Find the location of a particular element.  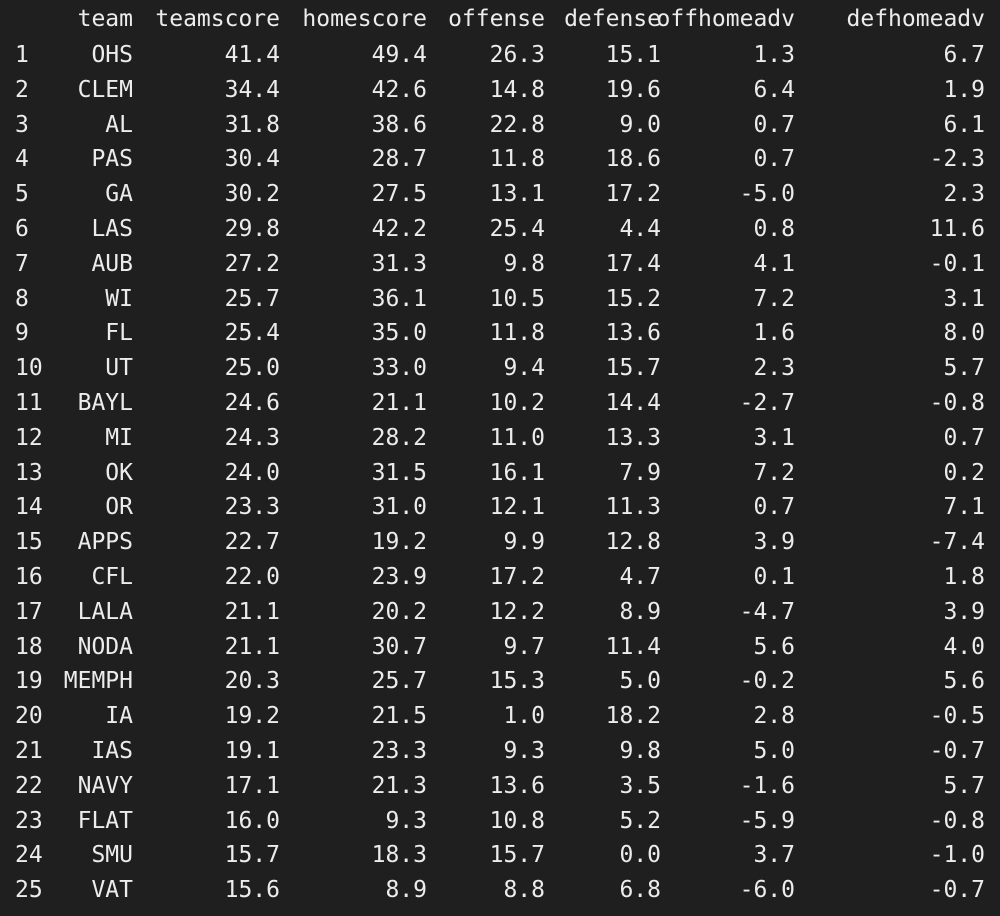

row-index: 19 is located at coordinates (29, 681).